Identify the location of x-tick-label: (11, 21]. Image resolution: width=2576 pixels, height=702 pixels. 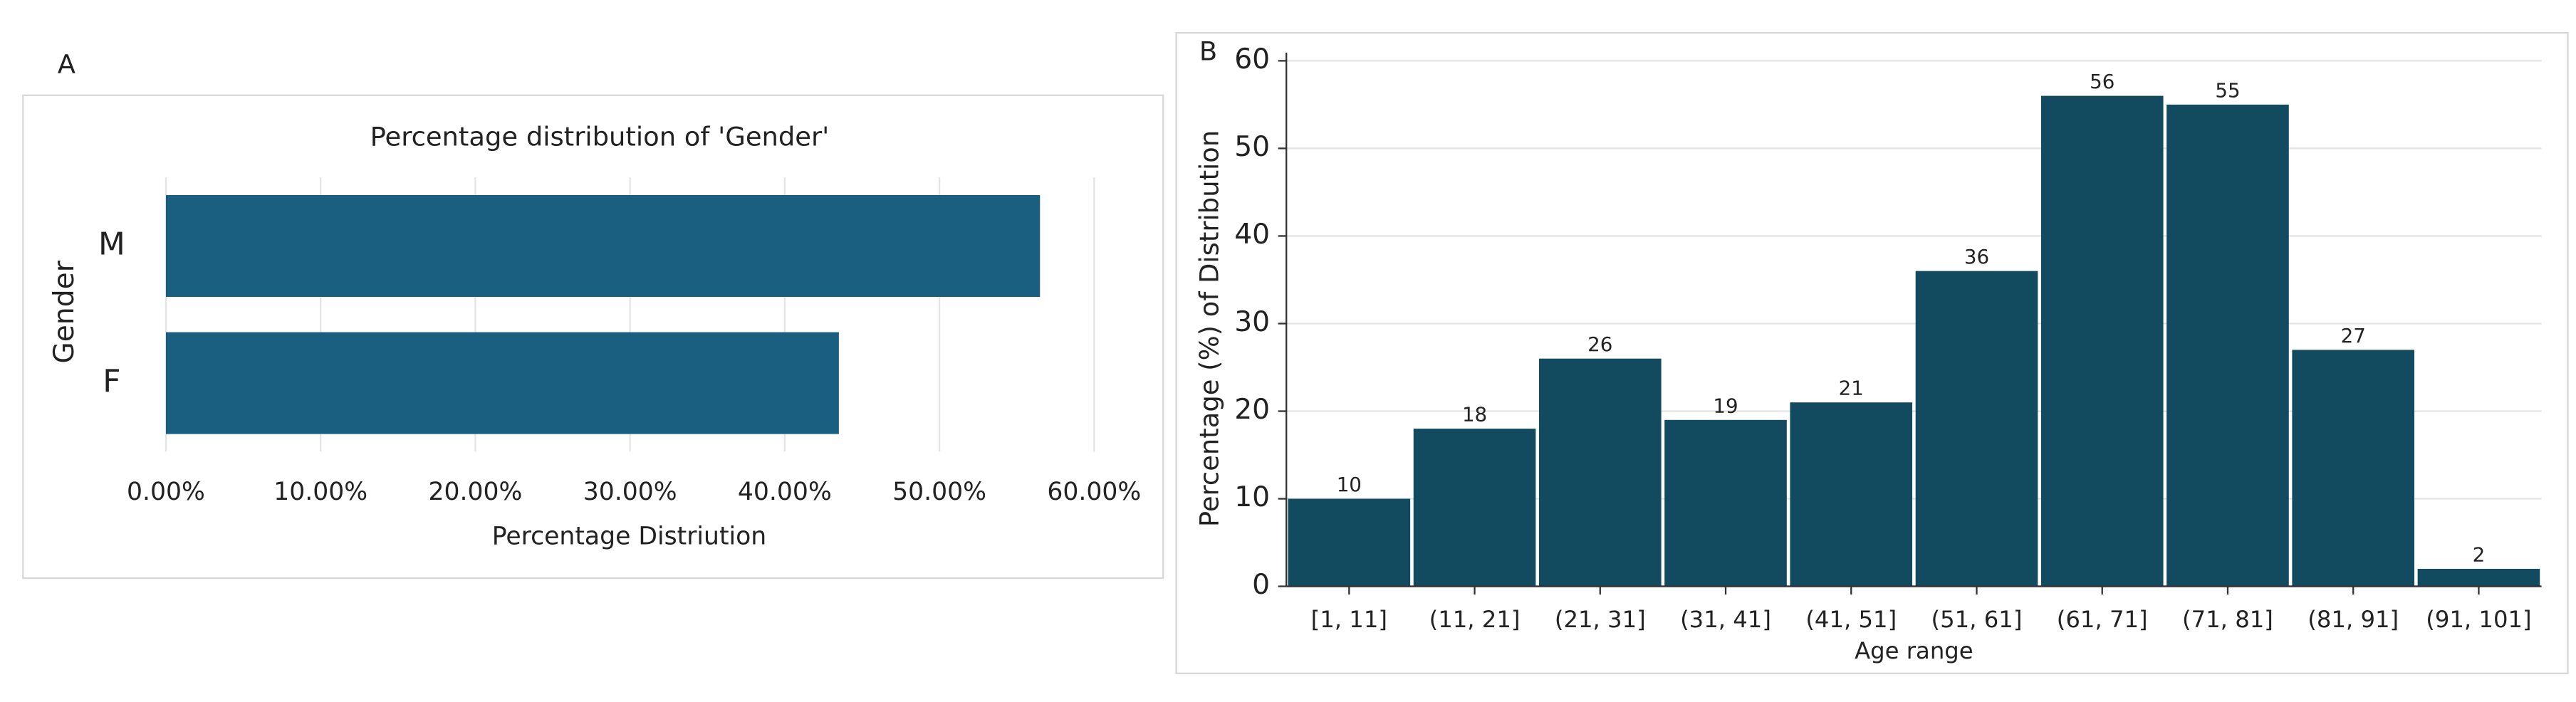
(1475, 619).